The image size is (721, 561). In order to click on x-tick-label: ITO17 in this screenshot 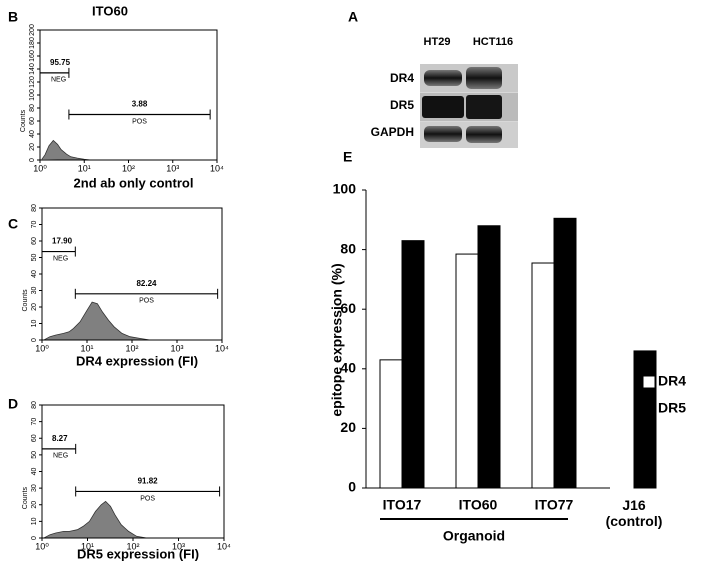, I will do `click(402, 505)`.